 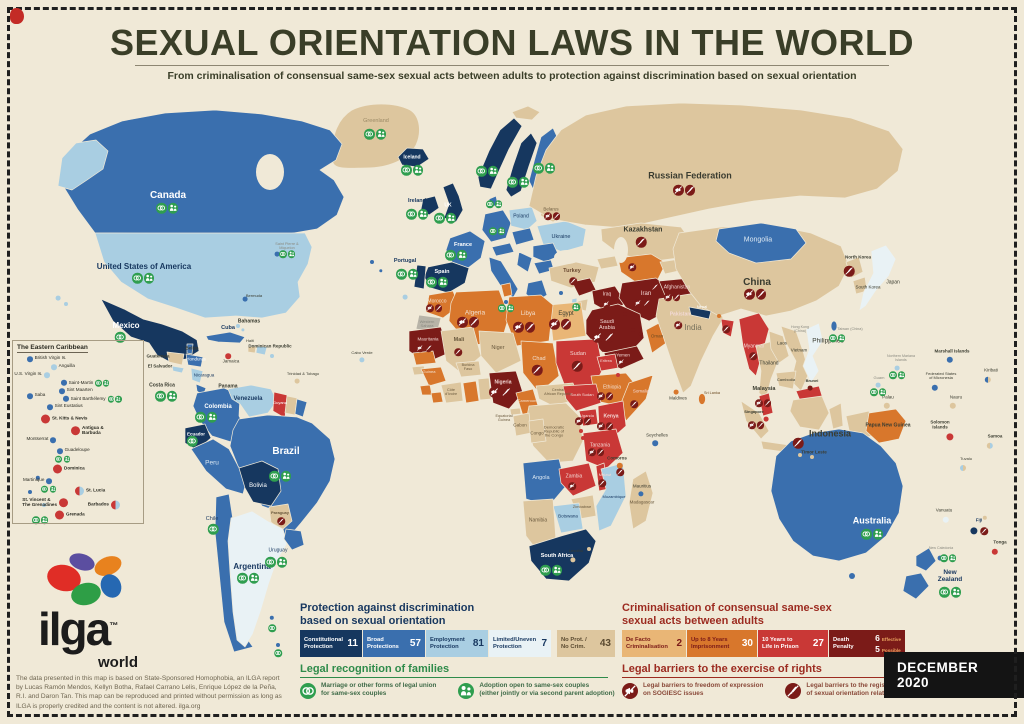 I want to click on country-french-guiana, so click(x=301, y=408).